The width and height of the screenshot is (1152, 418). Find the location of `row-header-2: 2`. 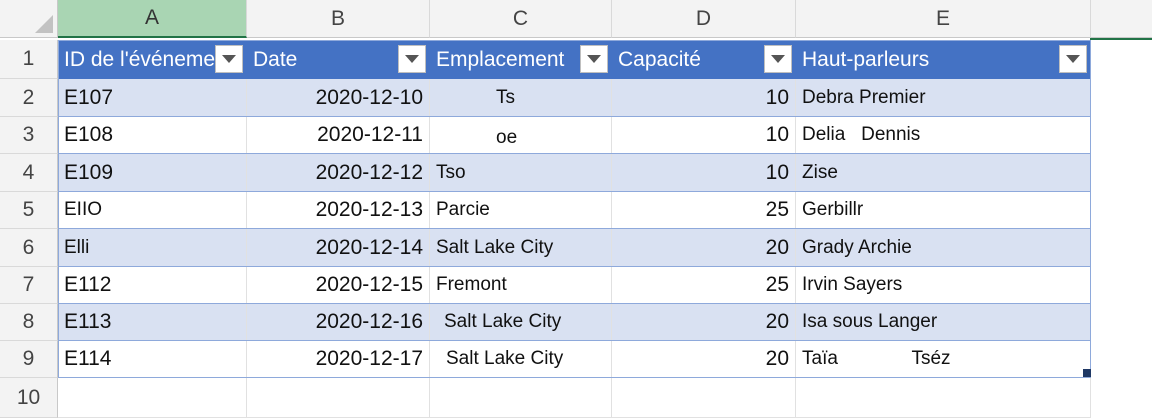

row-header-2: 2 is located at coordinates (29, 98).